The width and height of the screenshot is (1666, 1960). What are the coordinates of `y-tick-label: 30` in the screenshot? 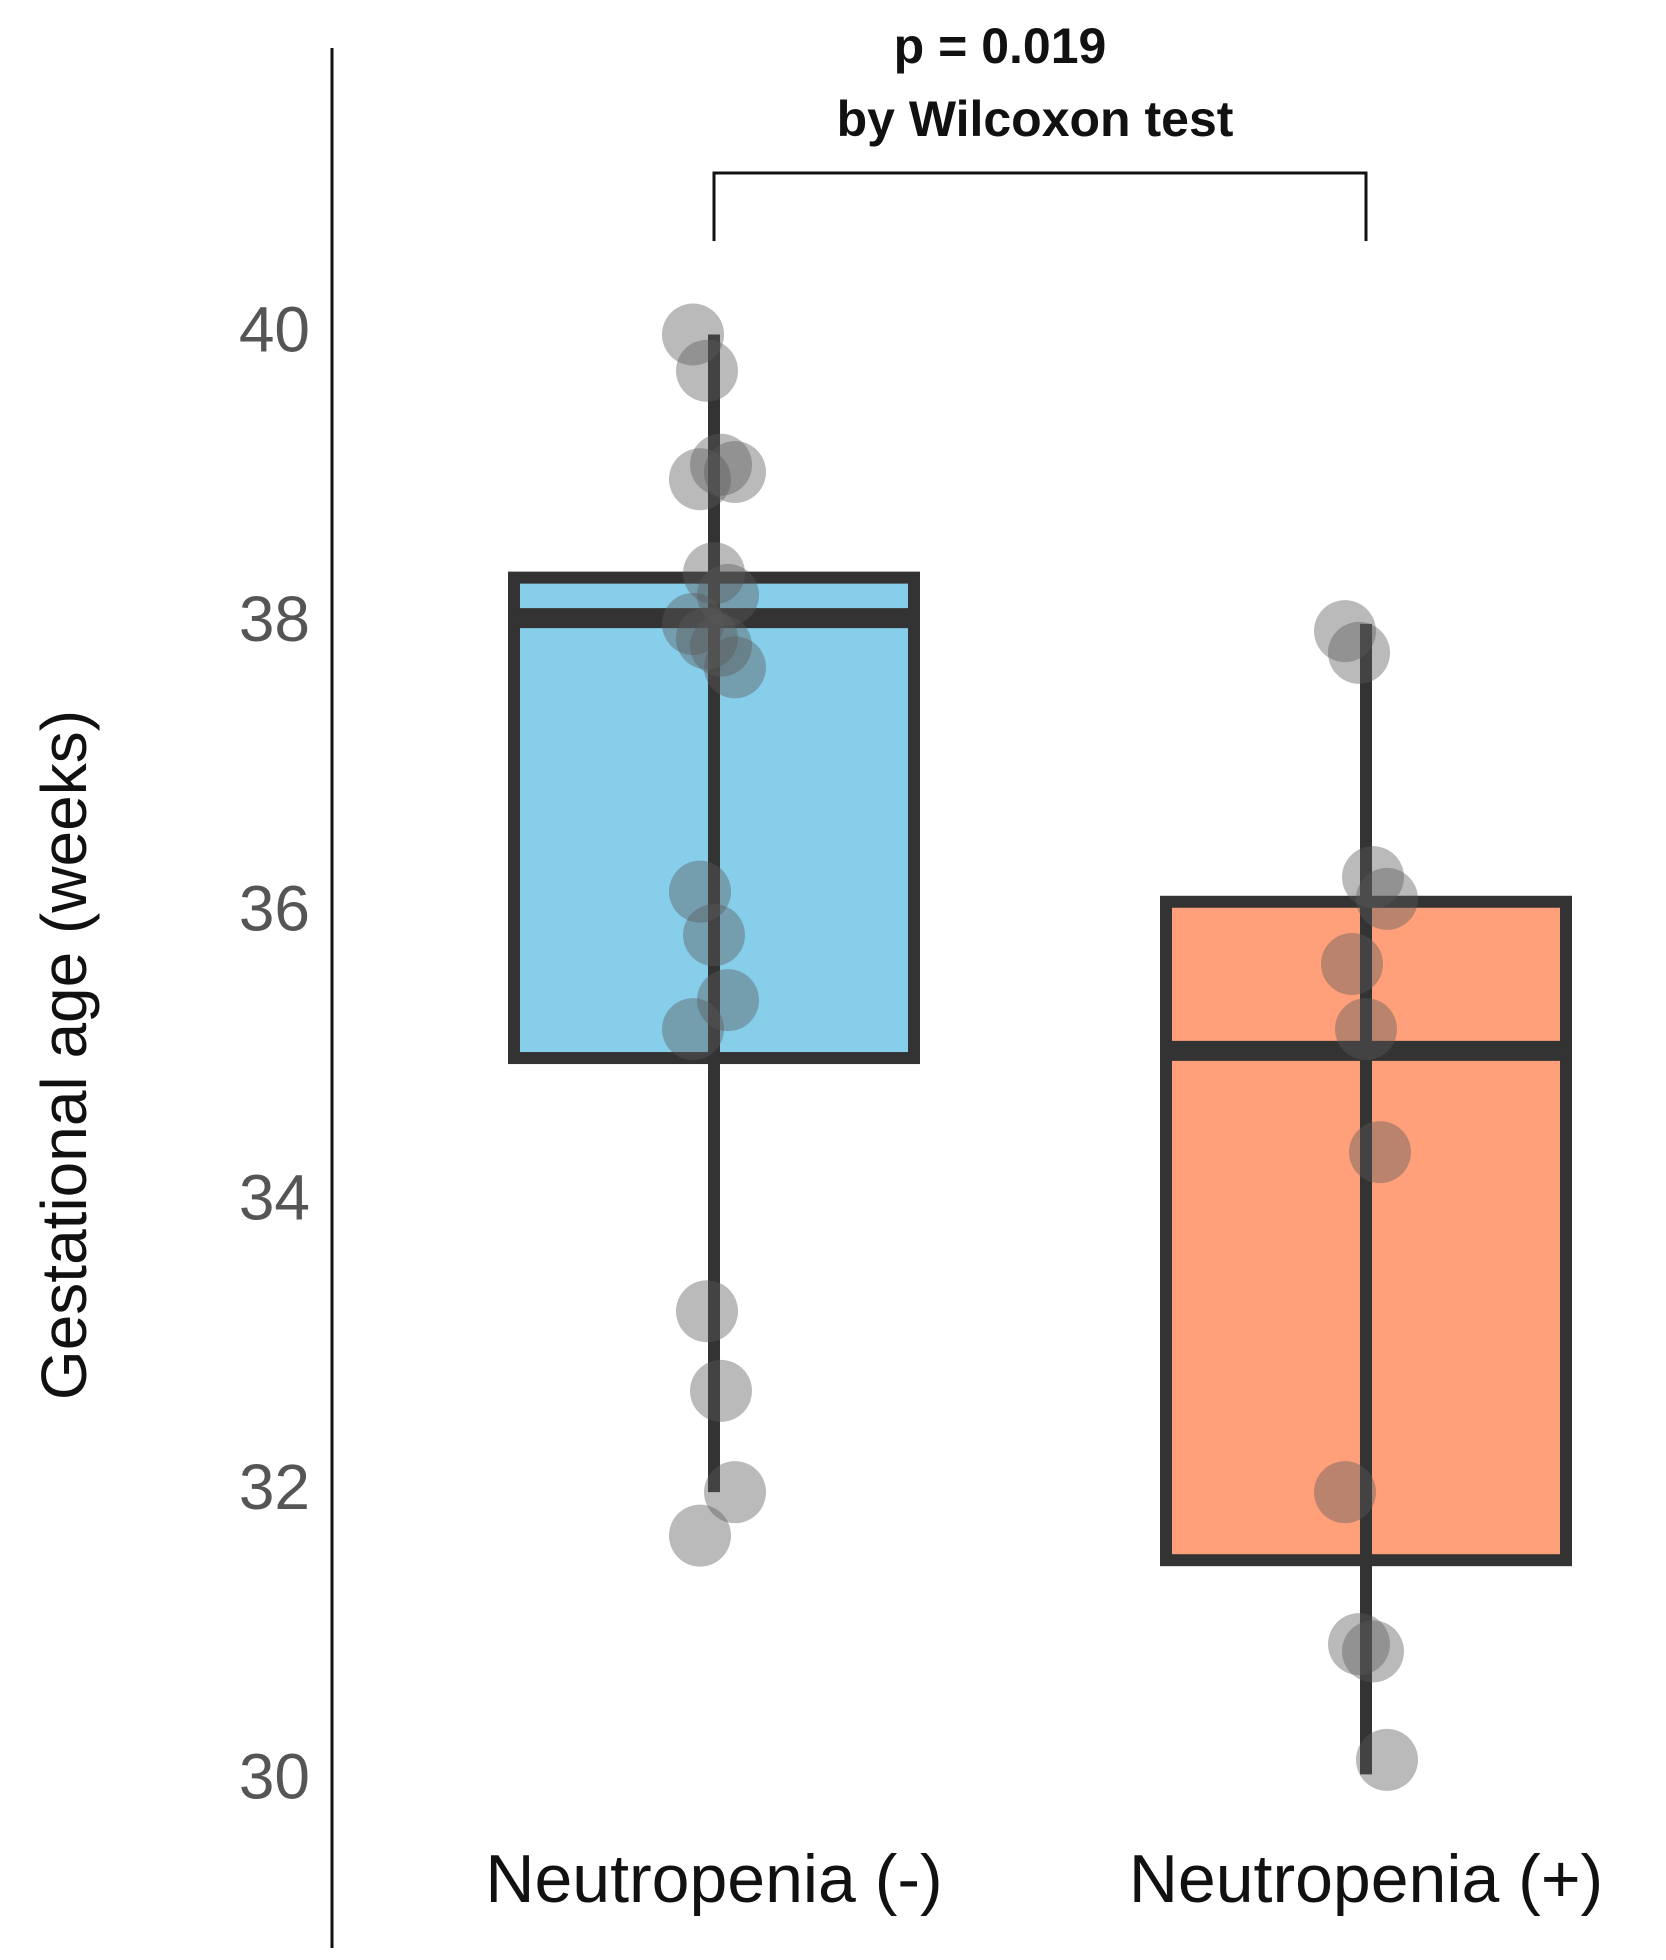 It's located at (274, 1776).